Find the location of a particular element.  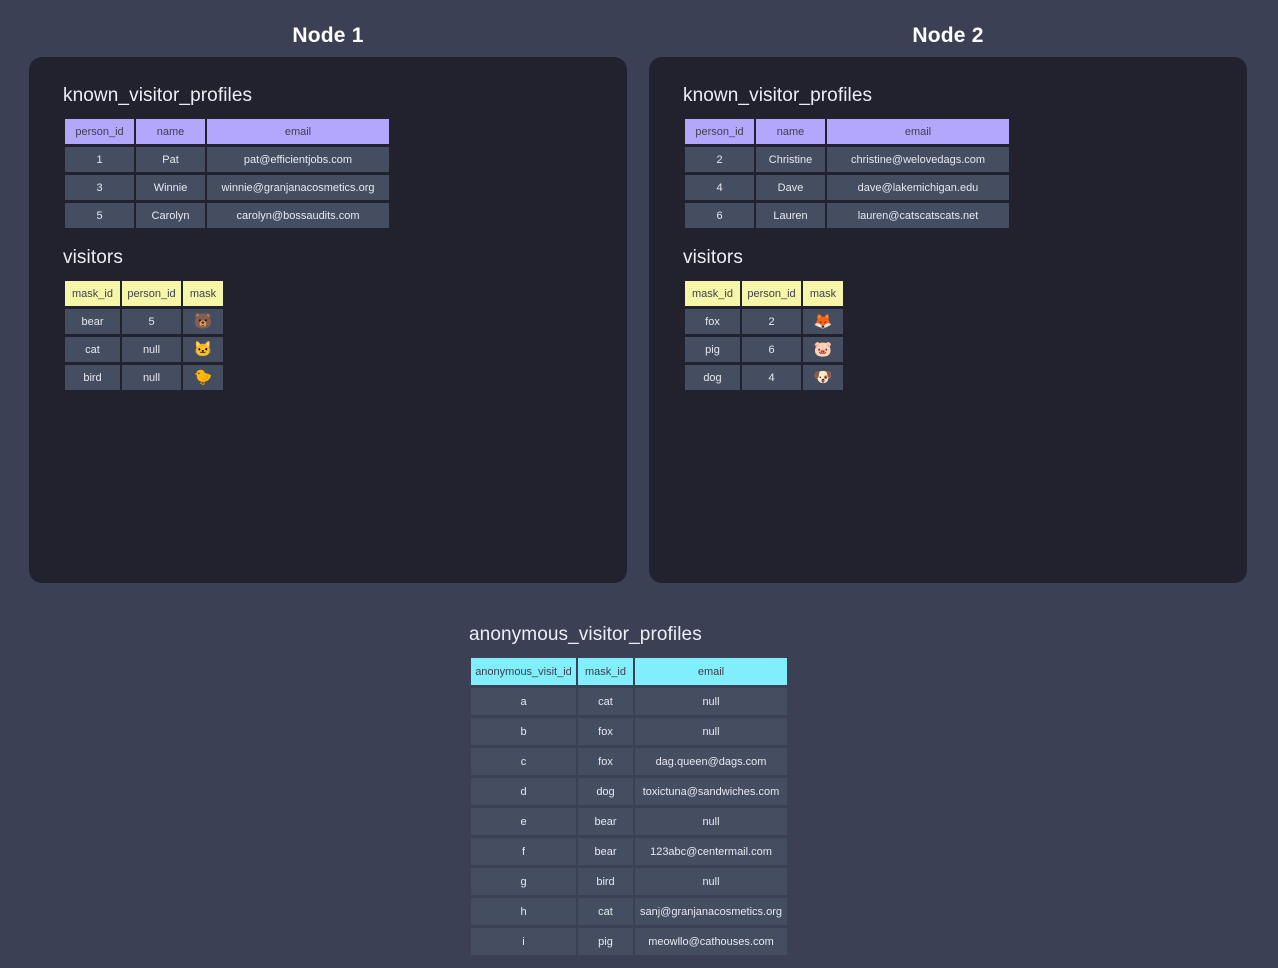

cell-anonymous-visit-id: c is located at coordinates (523, 761).